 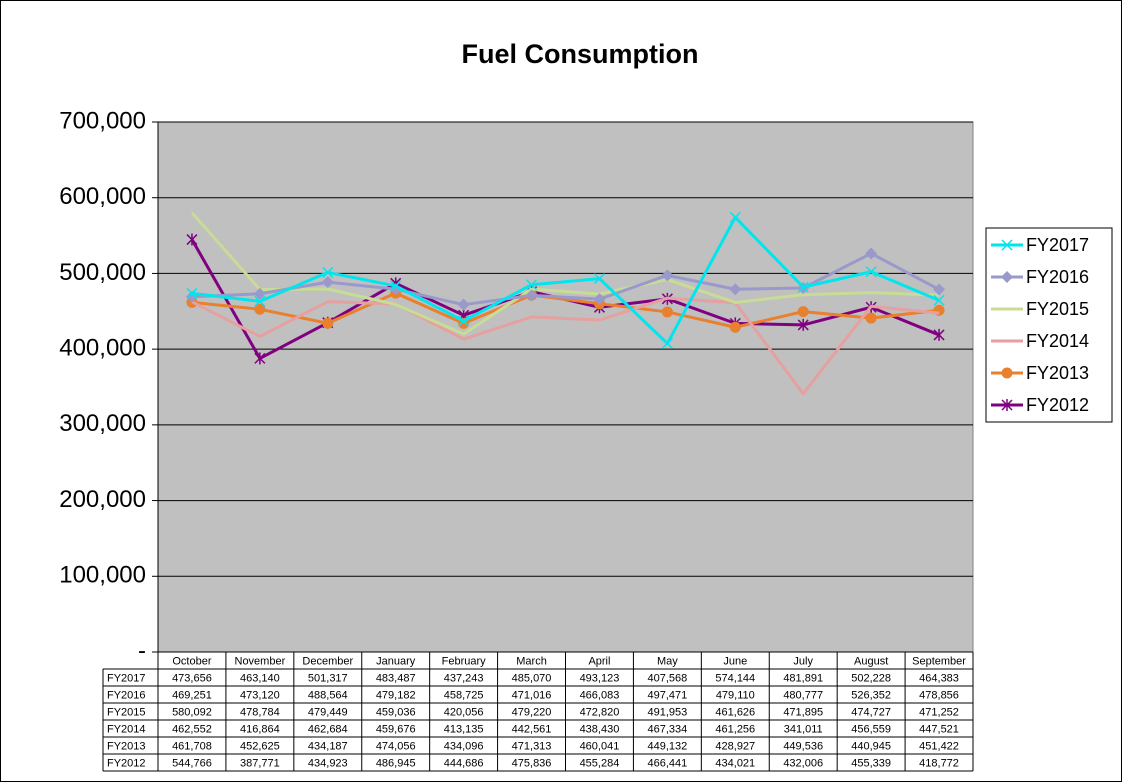 I want to click on table-cell: 460,041, so click(x=600, y=746).